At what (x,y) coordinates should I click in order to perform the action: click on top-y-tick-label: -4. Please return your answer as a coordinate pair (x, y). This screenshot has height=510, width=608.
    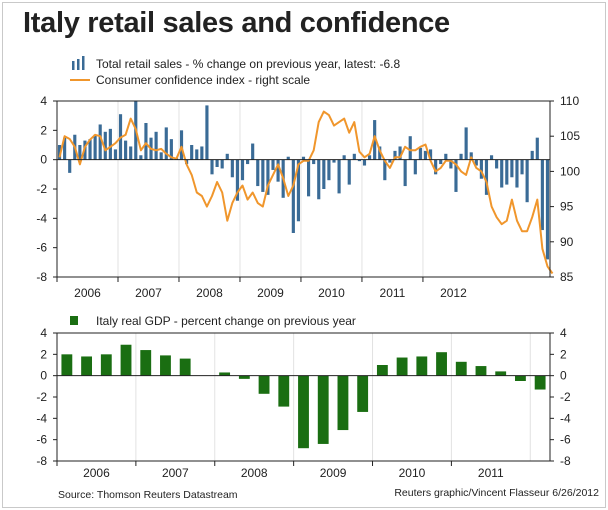
    Looking at the image, I should click on (41, 218).